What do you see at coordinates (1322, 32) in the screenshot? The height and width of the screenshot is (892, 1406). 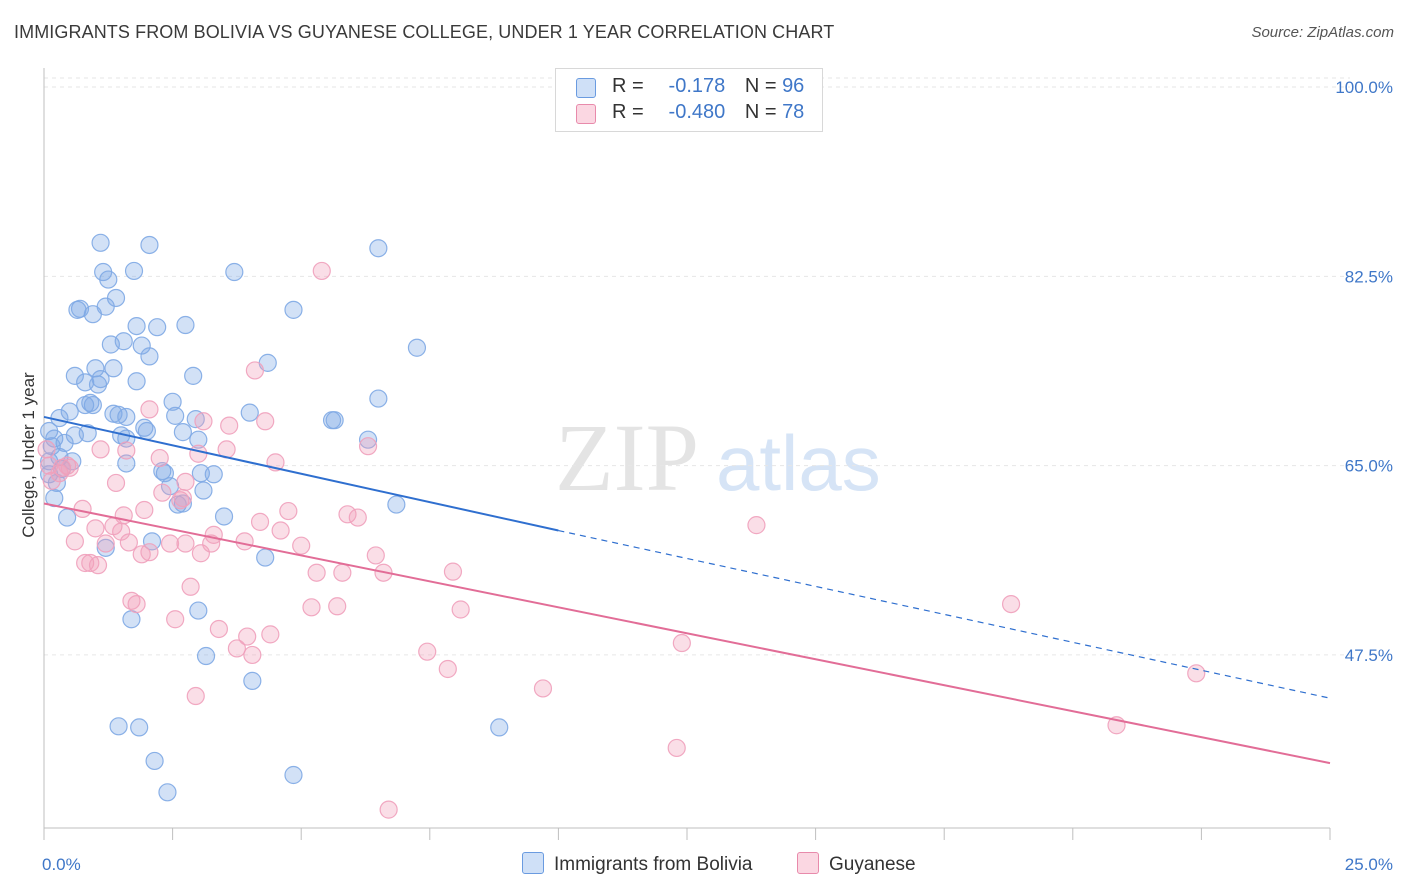 I see `source-label: Source: ZipAtlas.com` at bounding box center [1322, 32].